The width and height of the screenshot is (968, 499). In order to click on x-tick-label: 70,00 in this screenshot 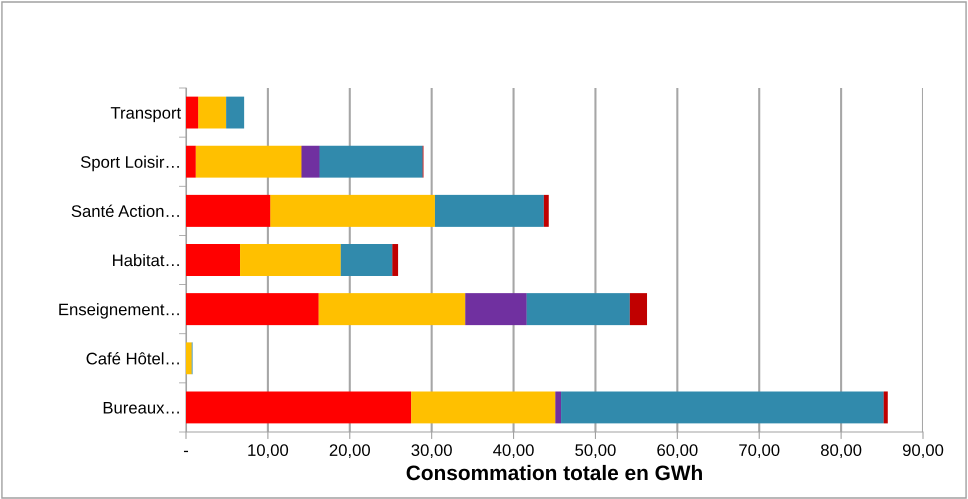, I will do `click(759, 451)`.